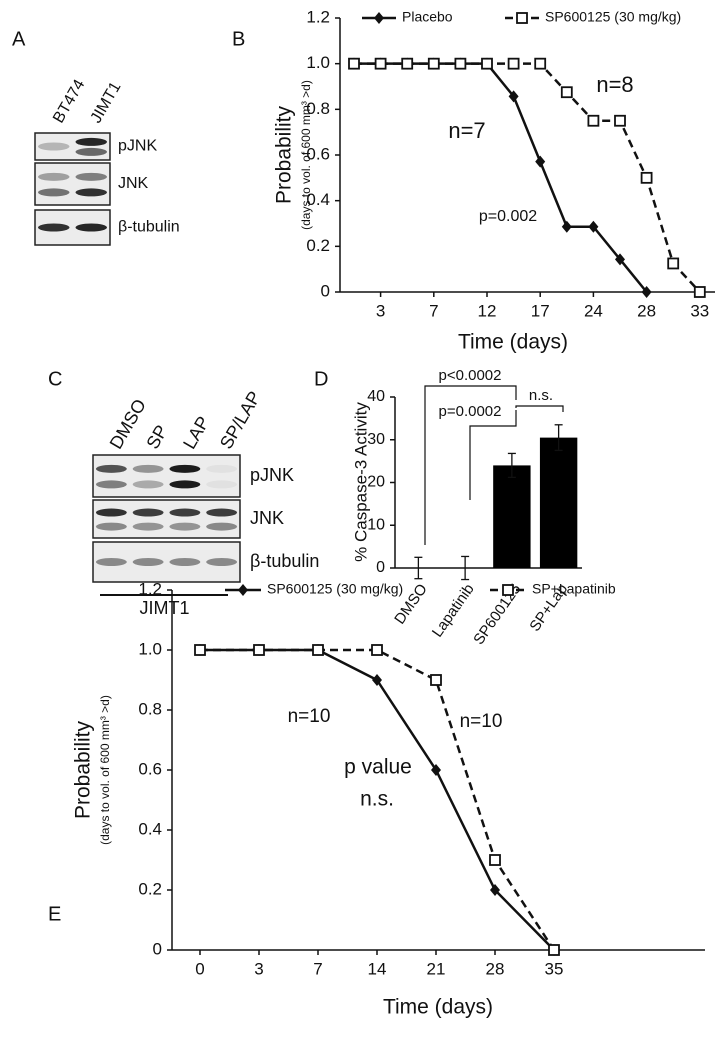  I want to click on y-axis-note: (days to vol. of 600 mm³ >d), so click(306, 155).